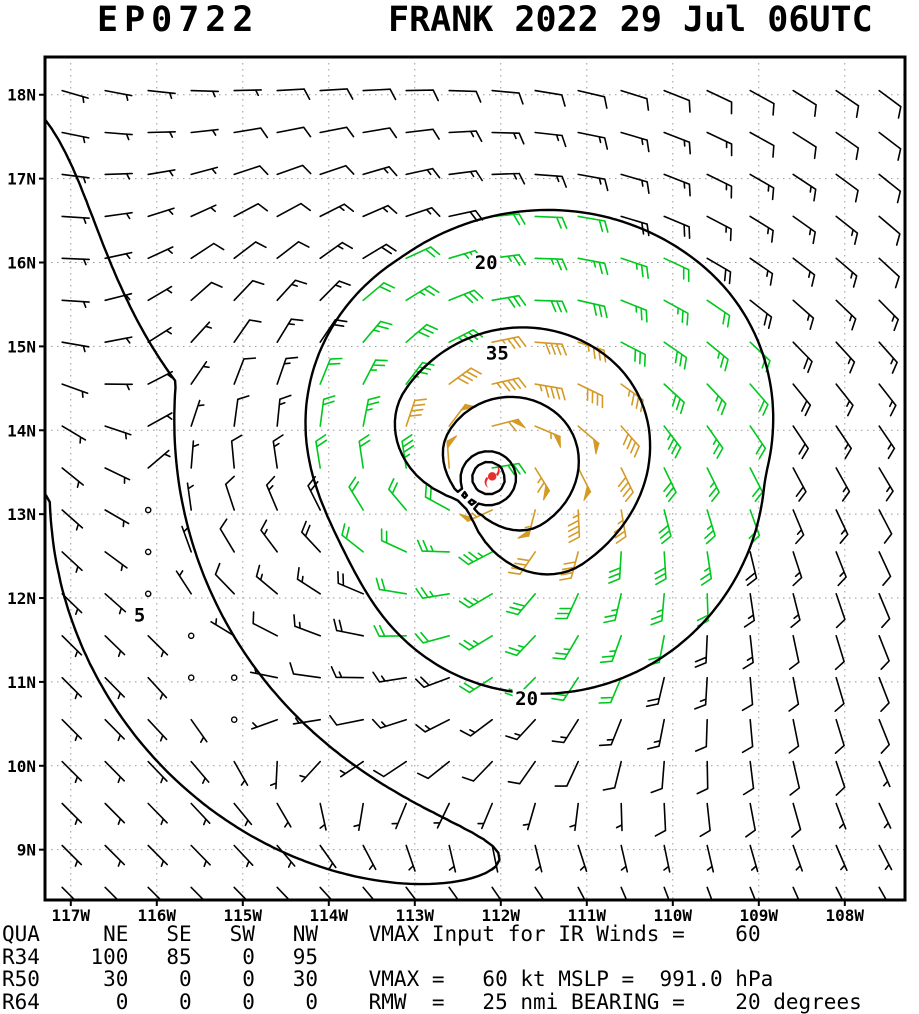 The width and height of the screenshot is (919, 1014). What do you see at coordinates (71, 915) in the screenshot?
I see `lon-tick-label: 117W` at bounding box center [71, 915].